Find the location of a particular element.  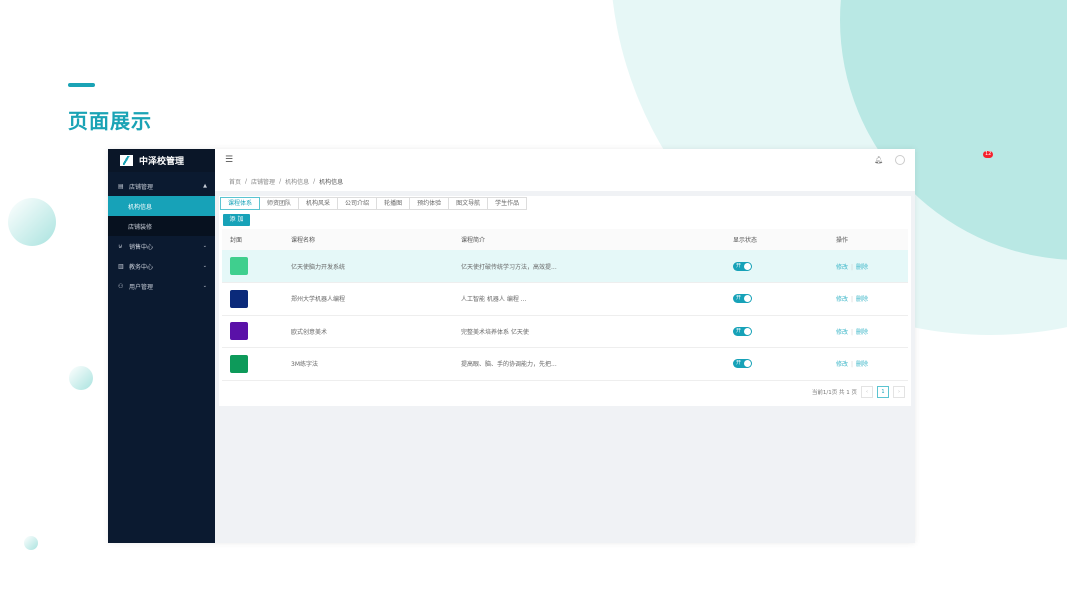

tab-student-works: 学生作品 is located at coordinates (507, 203).